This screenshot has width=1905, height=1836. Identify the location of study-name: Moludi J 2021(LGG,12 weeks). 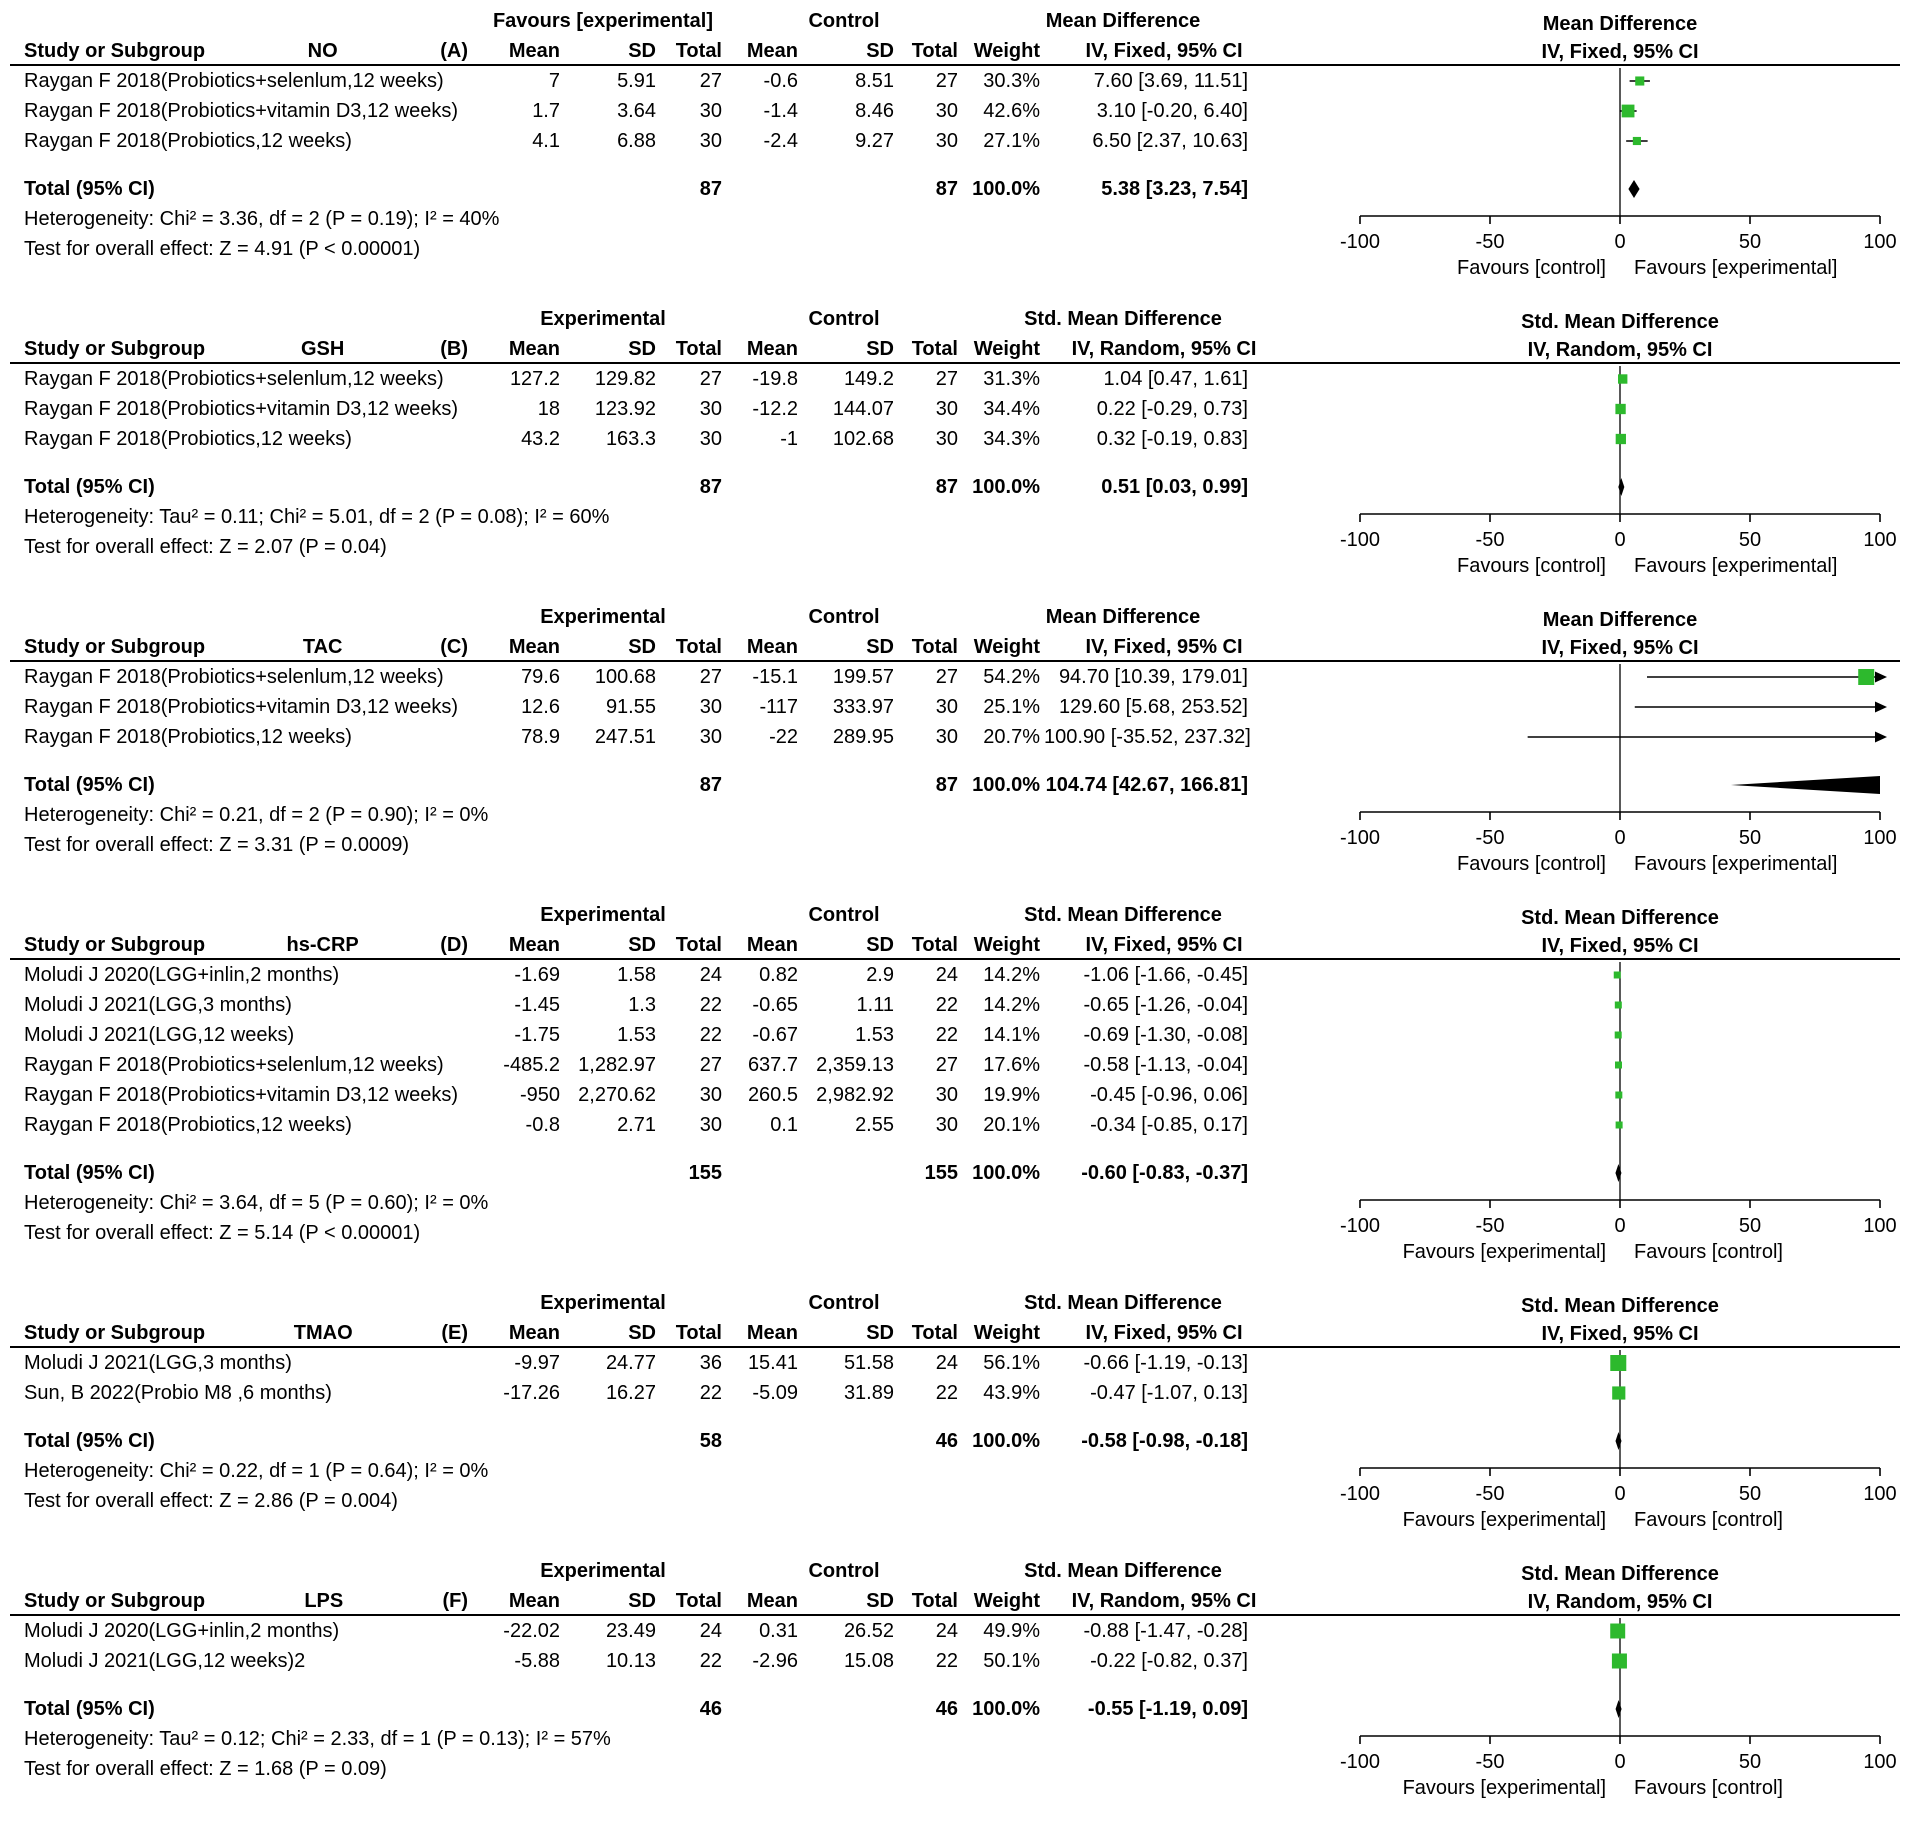
(159, 1035).